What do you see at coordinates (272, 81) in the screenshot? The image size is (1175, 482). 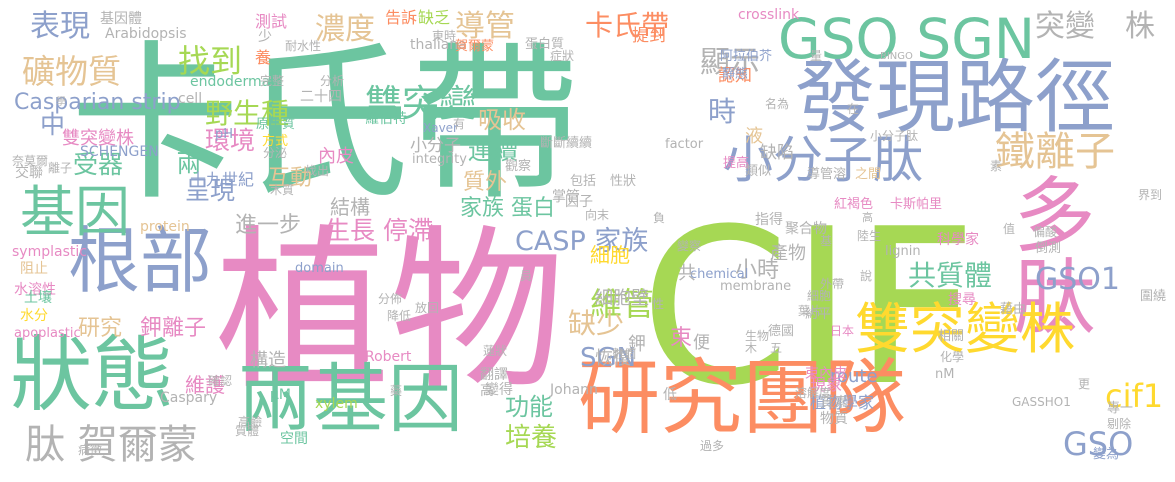 I see `word-cloud-word: 完整` at bounding box center [272, 81].